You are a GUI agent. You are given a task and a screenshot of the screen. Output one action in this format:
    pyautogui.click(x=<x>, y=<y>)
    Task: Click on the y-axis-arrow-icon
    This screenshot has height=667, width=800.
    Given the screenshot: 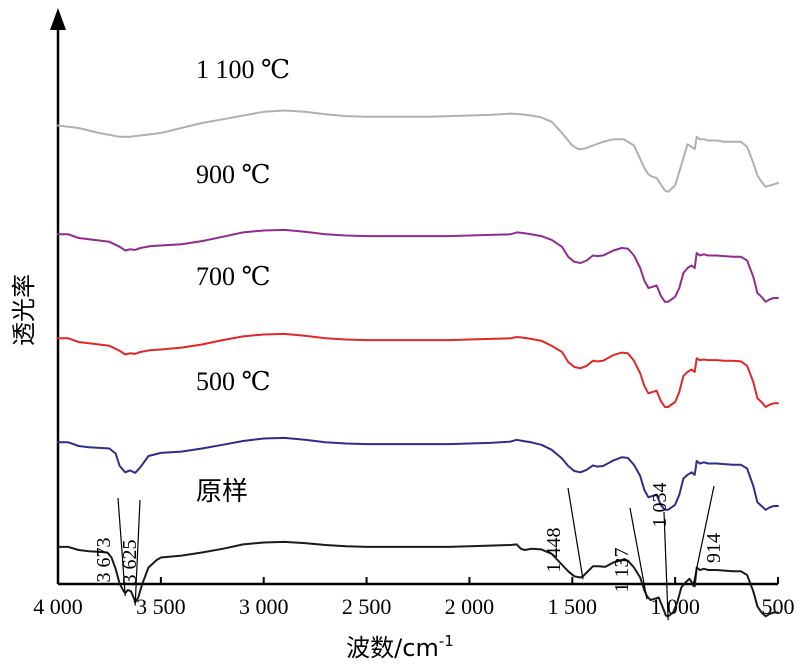 What is the action you would take?
    pyautogui.click(x=58, y=19)
    